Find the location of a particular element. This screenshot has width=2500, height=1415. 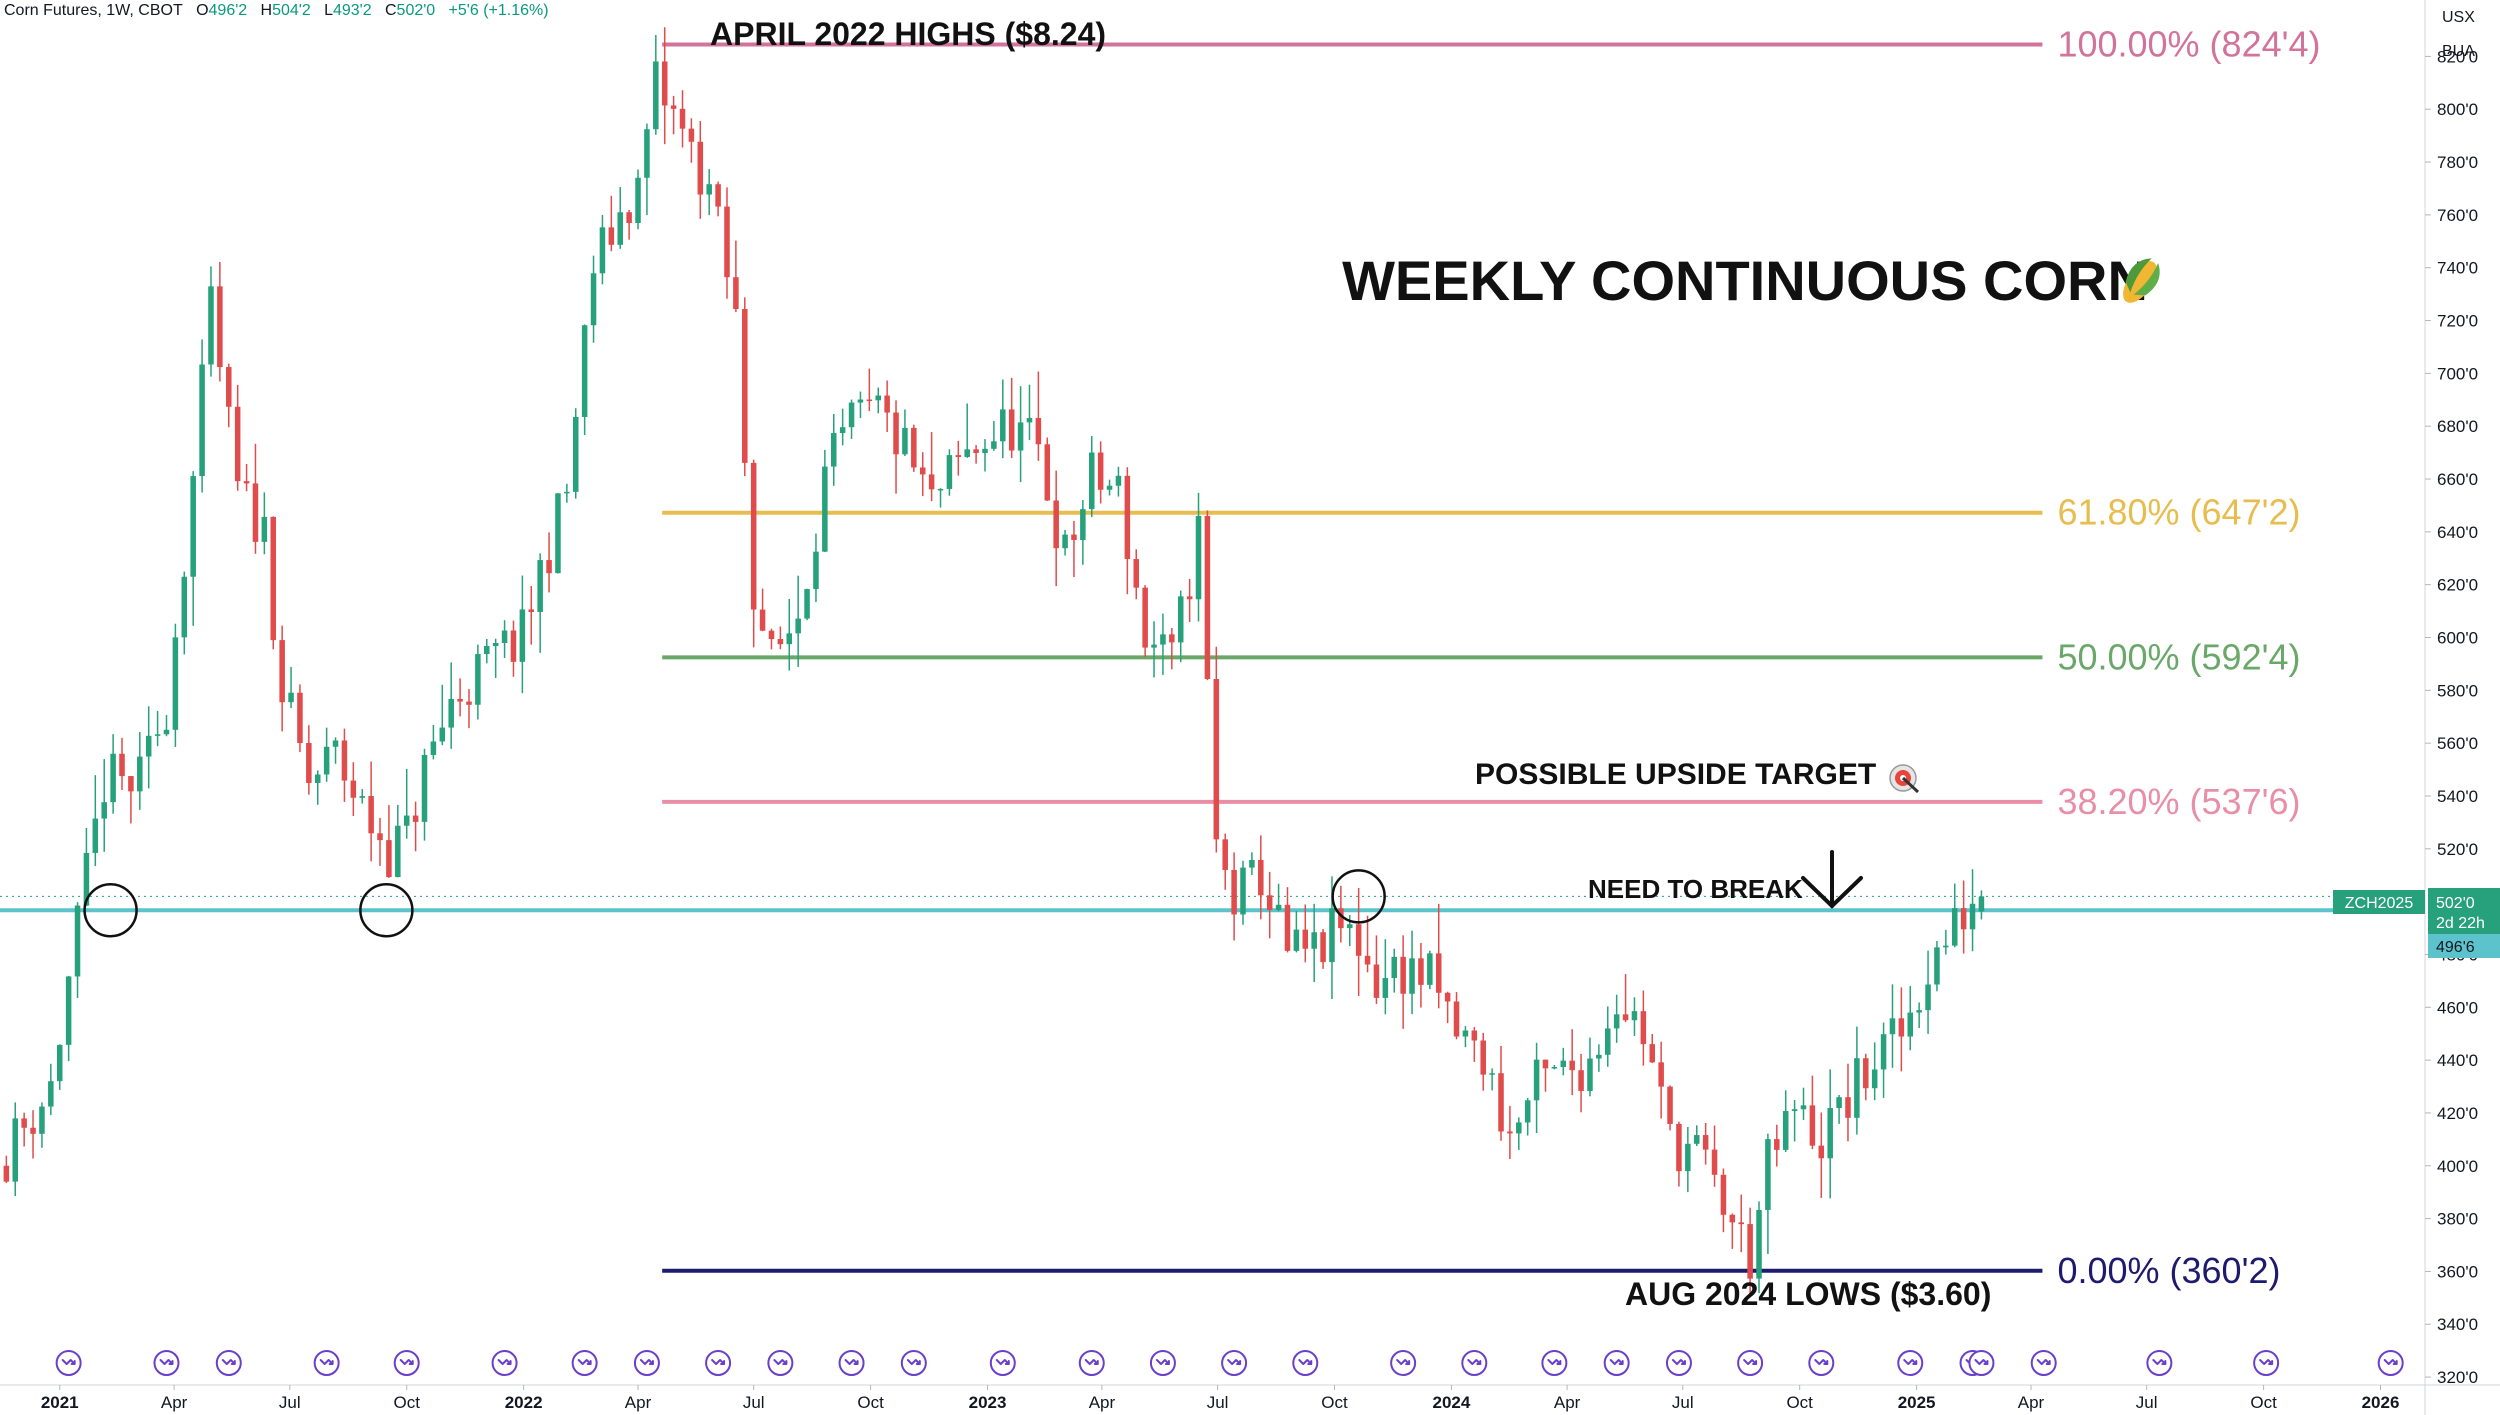

symbol-name: Corn Futures, 1W, CBOT is located at coordinates (93, 10).